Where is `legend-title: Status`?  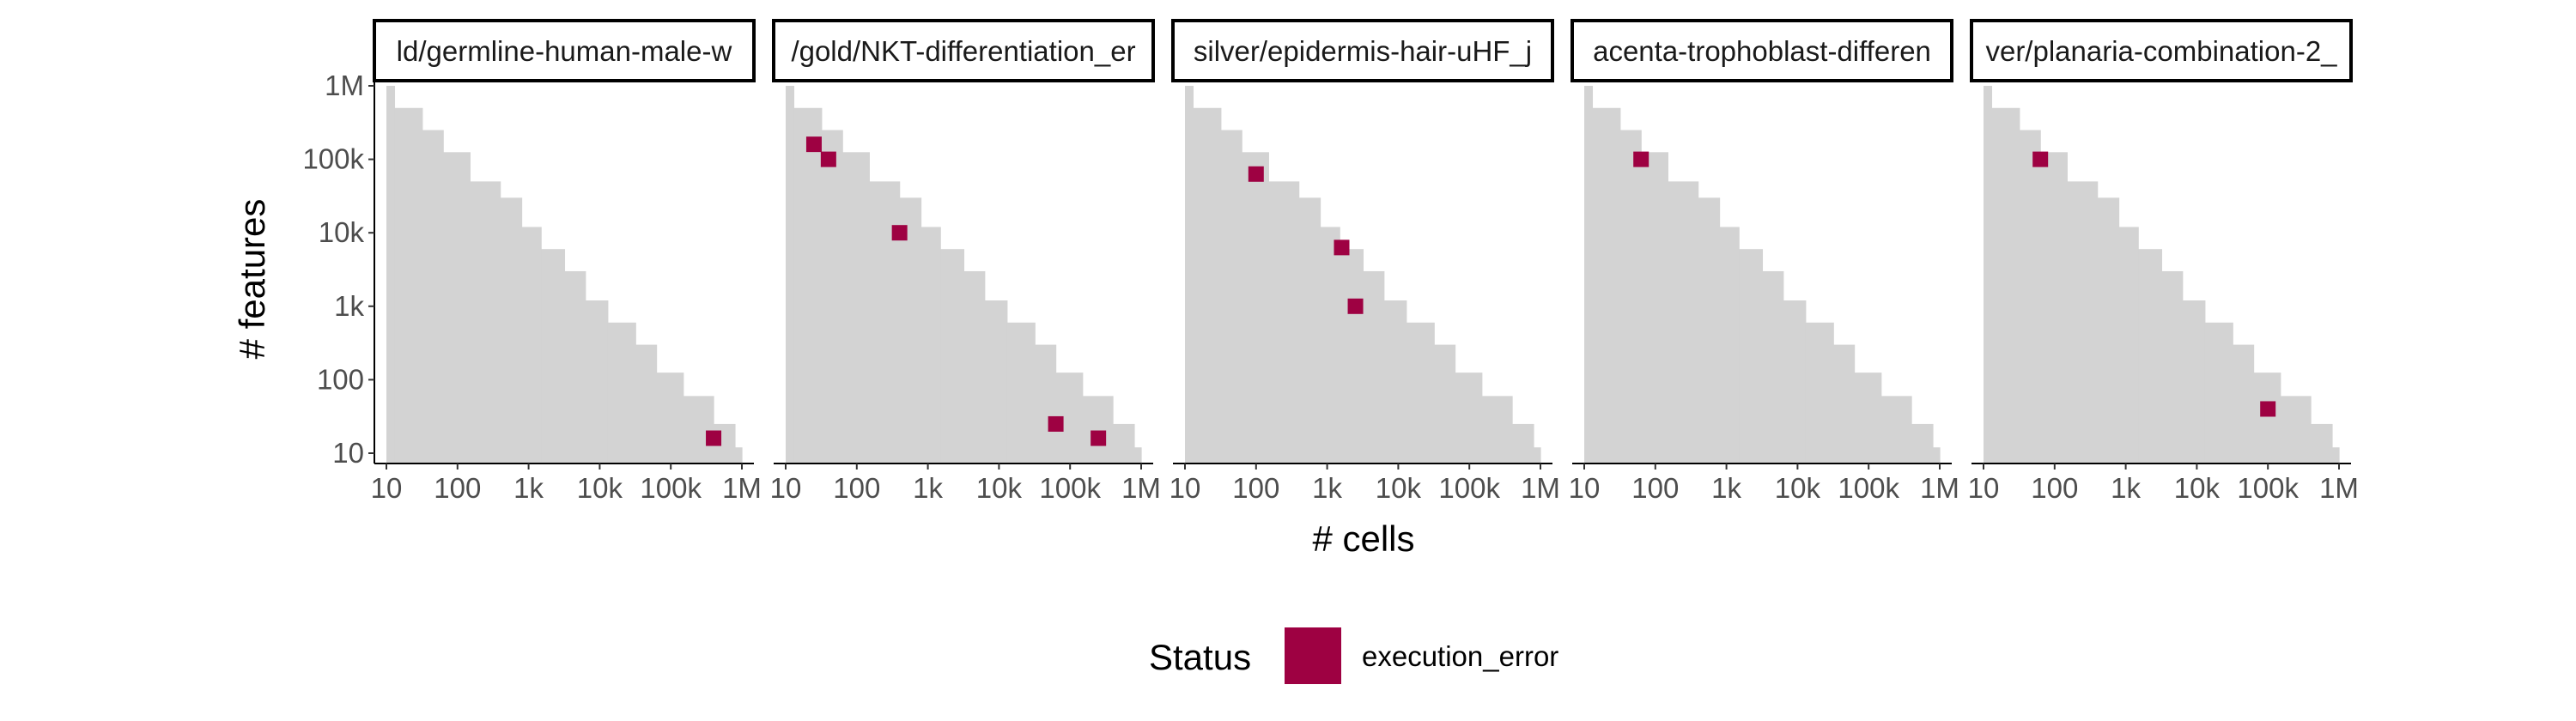
legend-title: Status is located at coordinates (1200, 657).